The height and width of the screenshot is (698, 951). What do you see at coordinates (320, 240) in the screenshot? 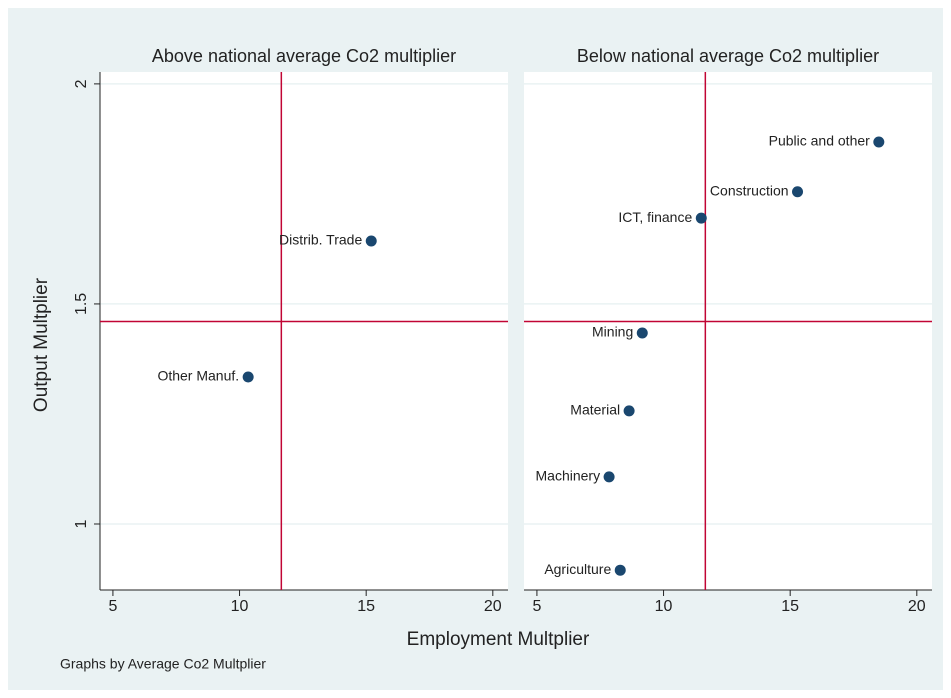
I see `point-label: Distrib. Trade` at bounding box center [320, 240].